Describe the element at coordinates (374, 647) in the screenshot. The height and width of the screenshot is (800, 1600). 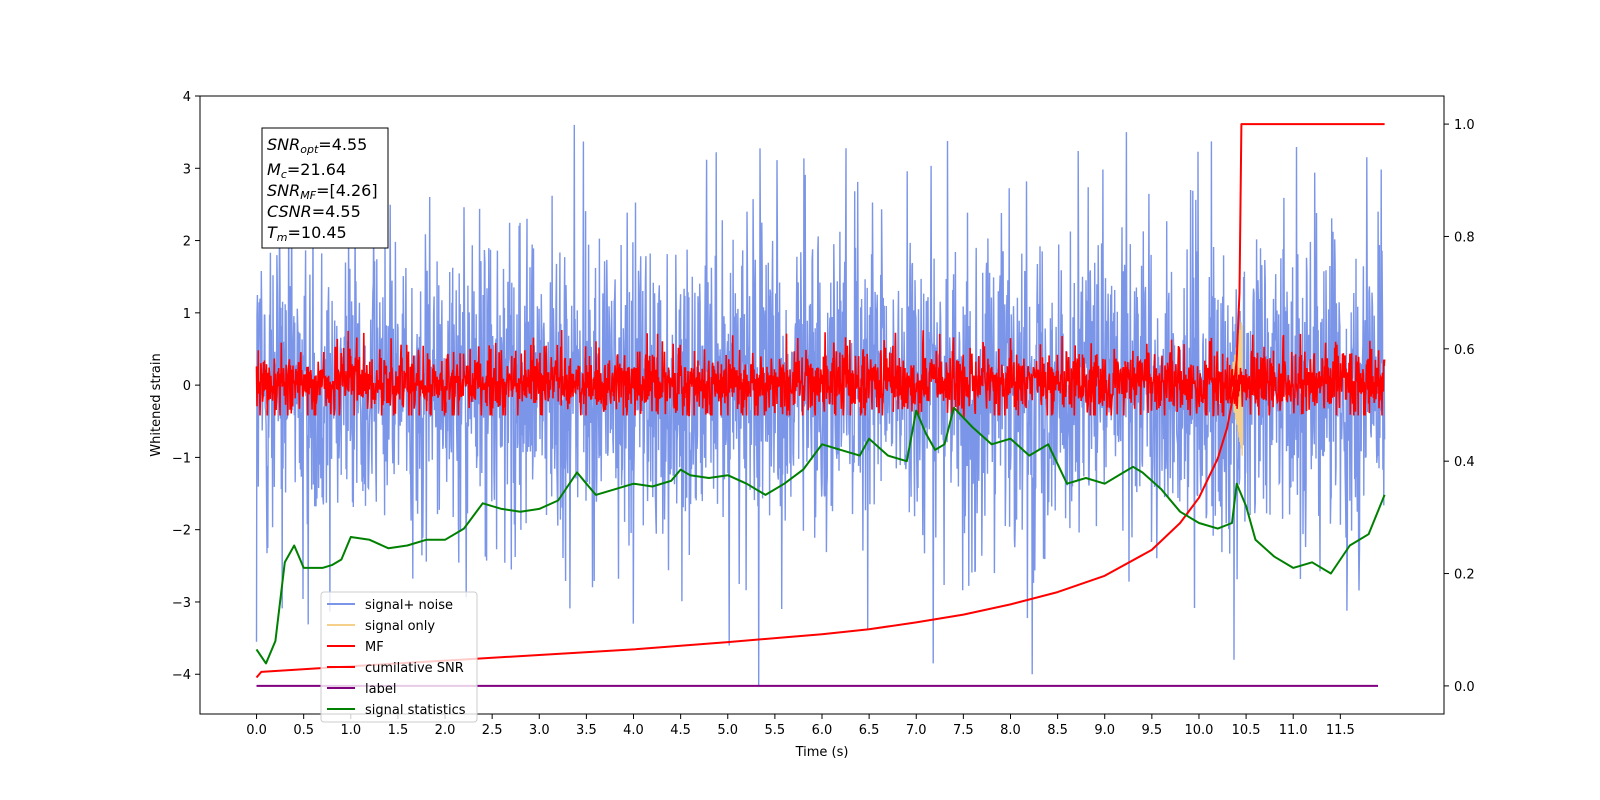
I see `legend-label: MF` at that location.